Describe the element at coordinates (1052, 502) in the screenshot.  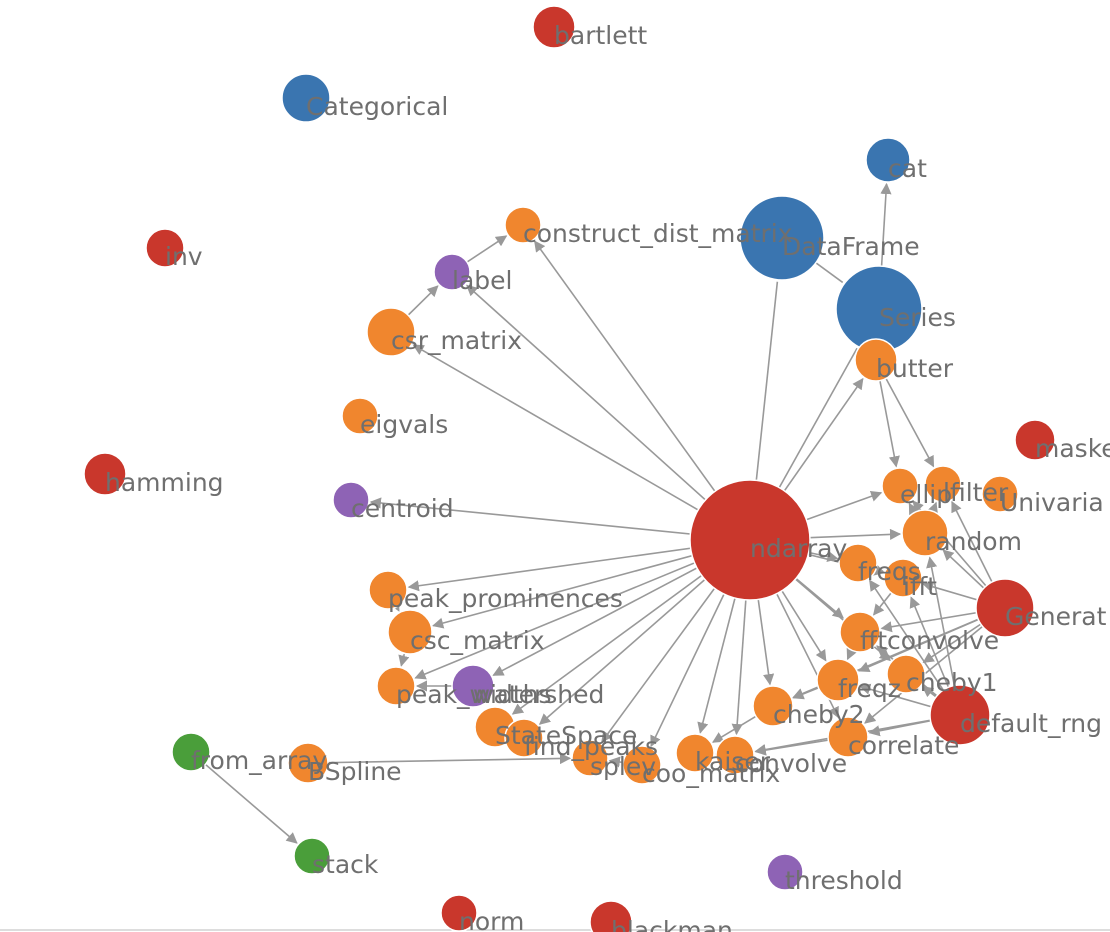
I see `node-label: Univaria` at that location.